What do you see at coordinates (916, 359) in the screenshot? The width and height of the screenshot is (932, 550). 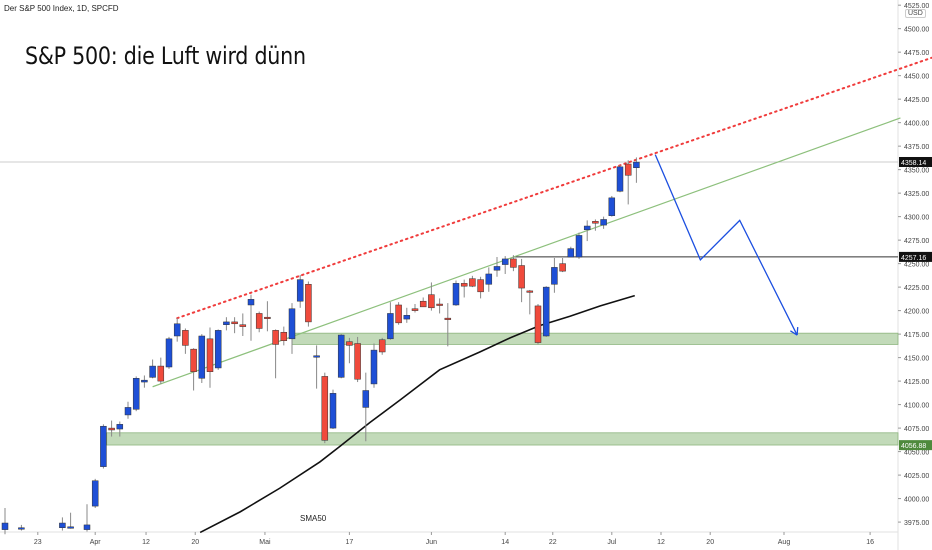 I see `y-tick-label: 4150.00` at bounding box center [916, 359].